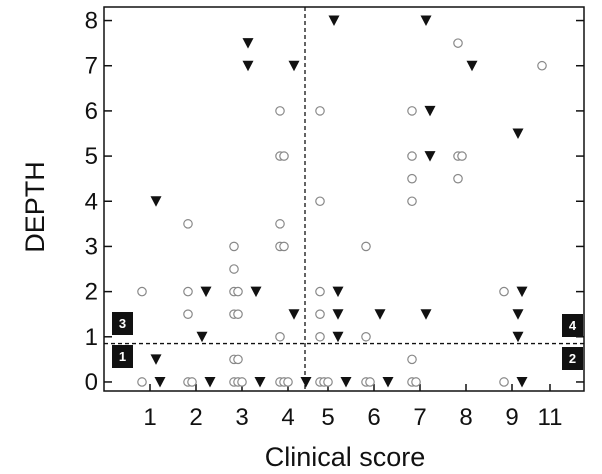 This screenshot has height=474, width=602. What do you see at coordinates (91, 156) in the screenshot?
I see `y-tick-label: 5` at bounding box center [91, 156].